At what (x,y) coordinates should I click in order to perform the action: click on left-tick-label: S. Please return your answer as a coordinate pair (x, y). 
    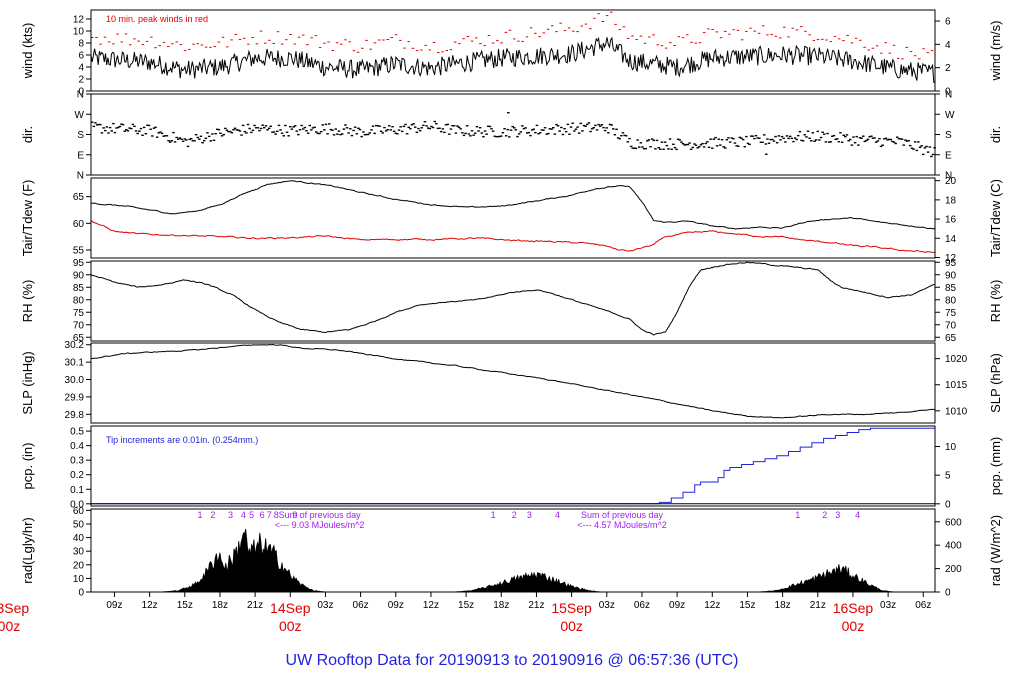
    Looking at the image, I should click on (80, 135).